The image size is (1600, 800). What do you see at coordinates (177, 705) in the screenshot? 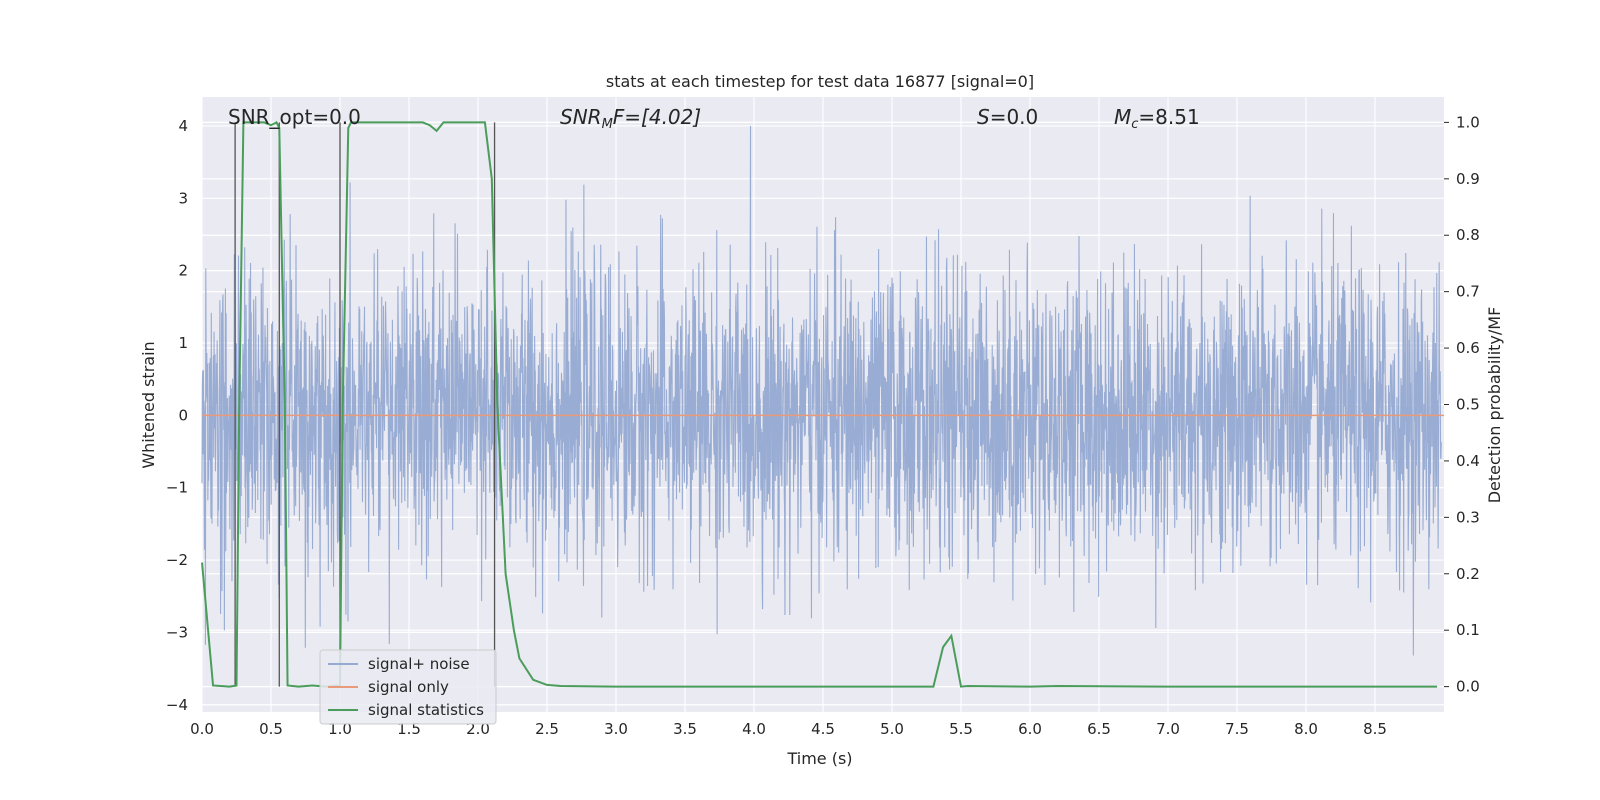
I see `y-tick-label-left: −4` at bounding box center [177, 705].